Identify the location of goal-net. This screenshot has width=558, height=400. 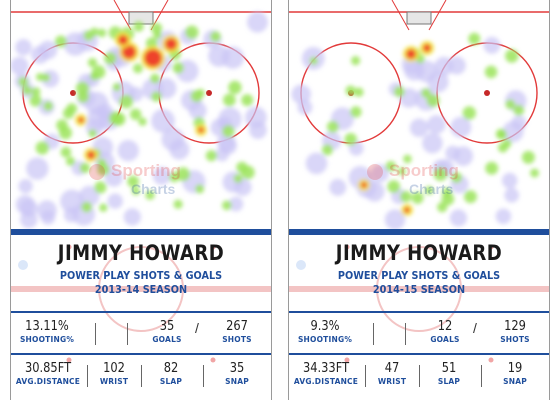
(419, 18).